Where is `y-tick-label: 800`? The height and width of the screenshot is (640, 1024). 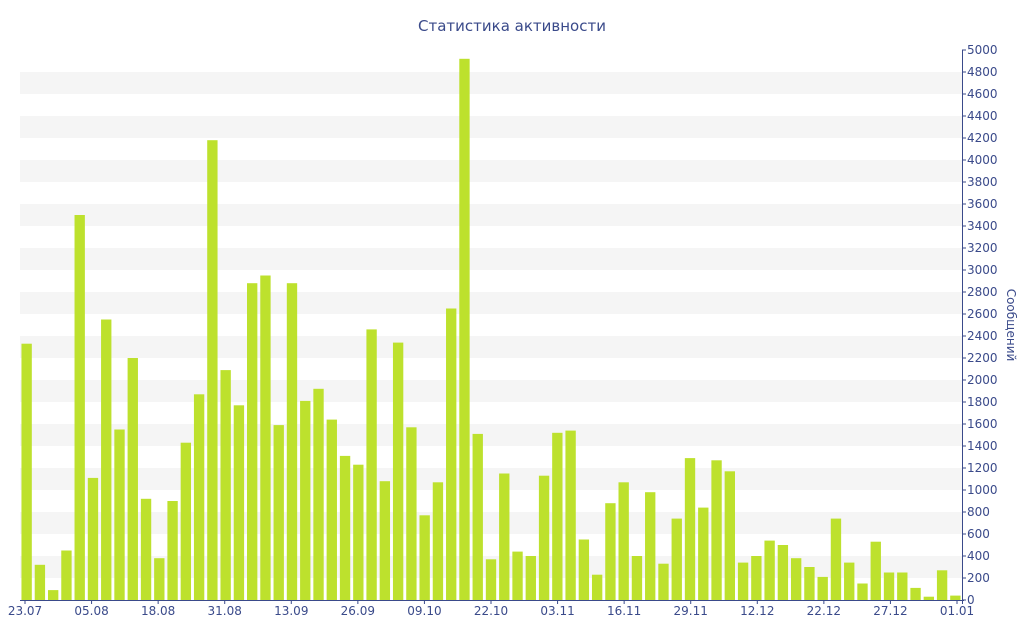 y-tick-label: 800 is located at coordinates (978, 512).